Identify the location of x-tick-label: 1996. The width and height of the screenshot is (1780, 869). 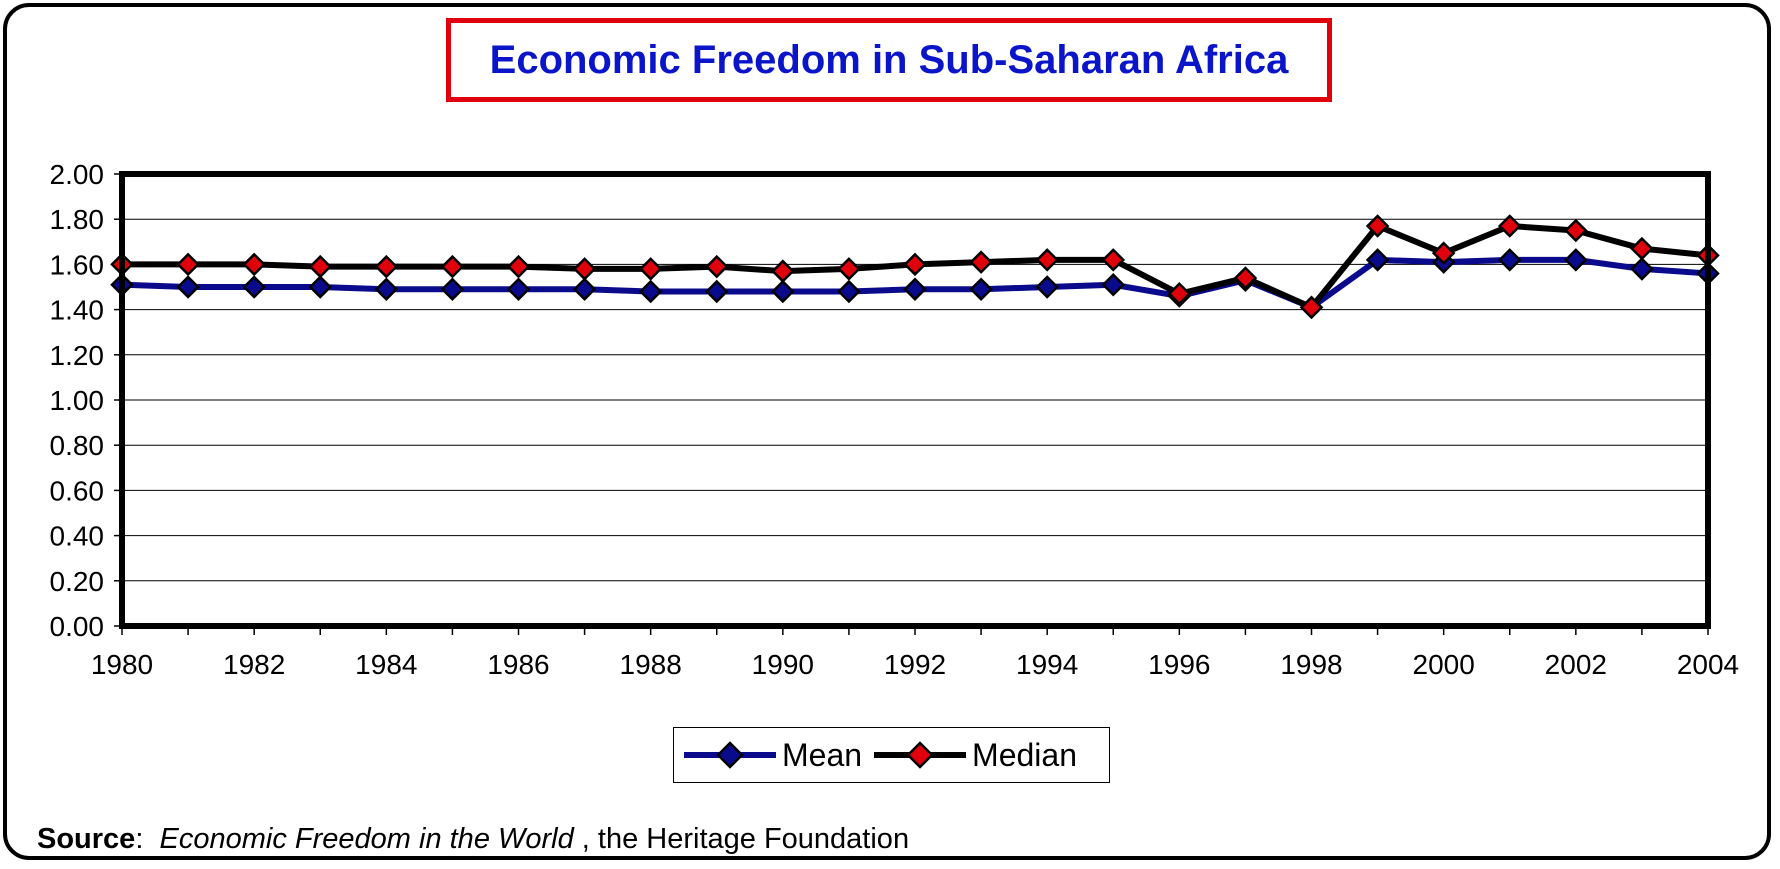
(1179, 664).